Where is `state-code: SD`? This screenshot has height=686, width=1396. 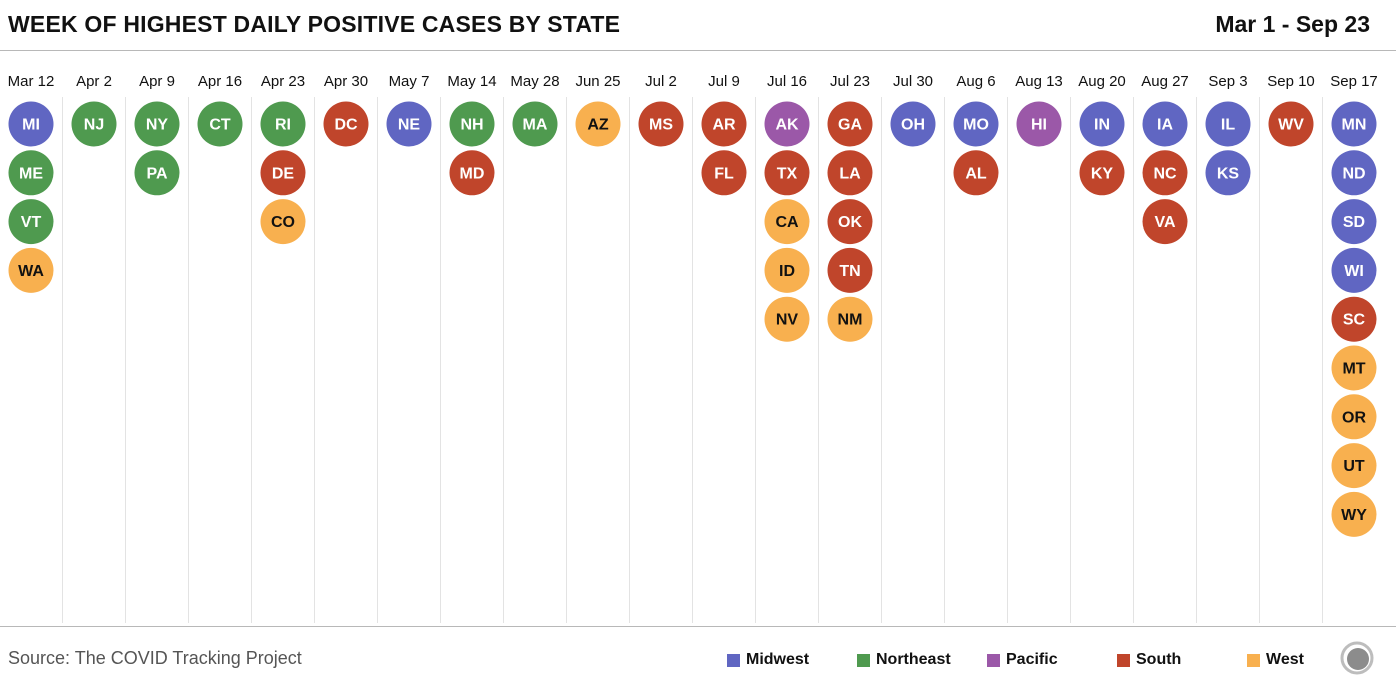
state-code: SD is located at coordinates (1354, 222).